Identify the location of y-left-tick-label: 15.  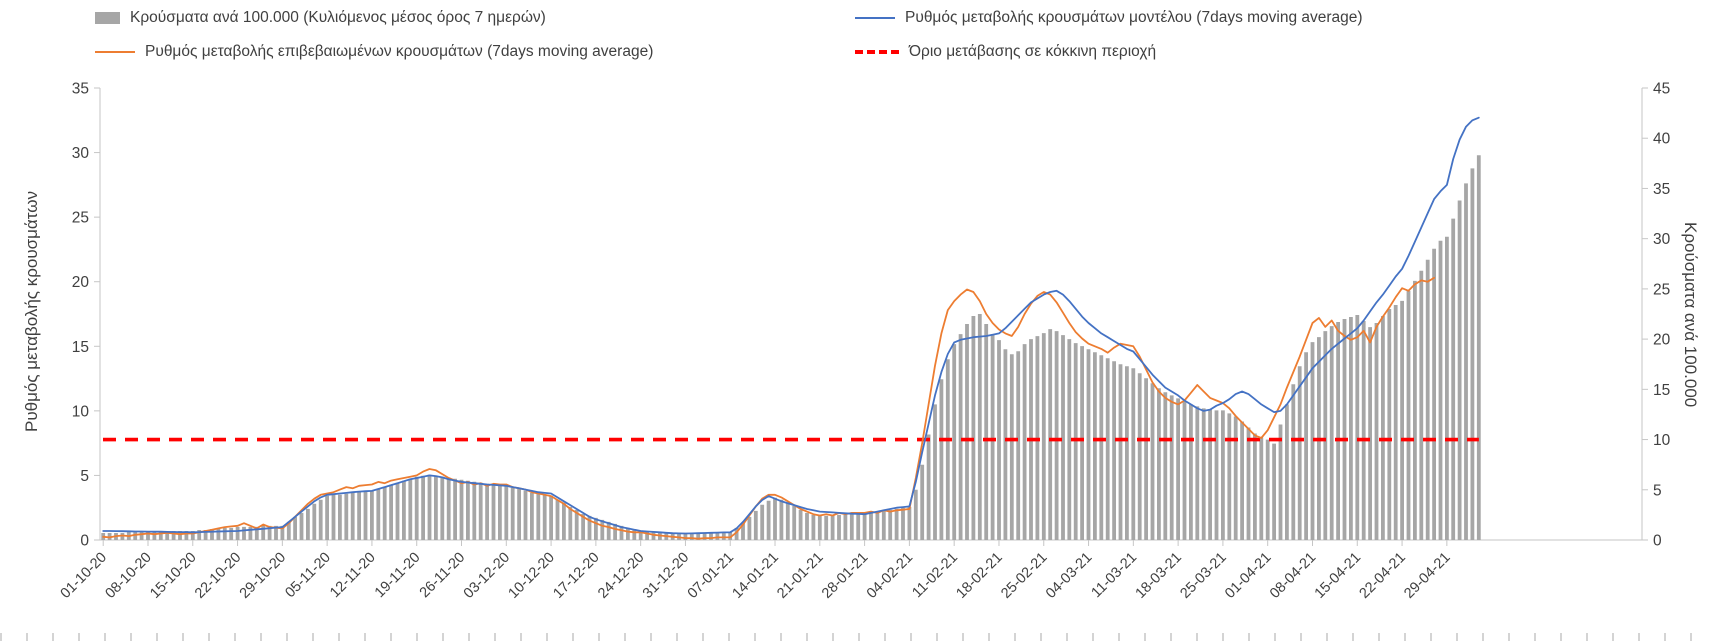
(80, 347).